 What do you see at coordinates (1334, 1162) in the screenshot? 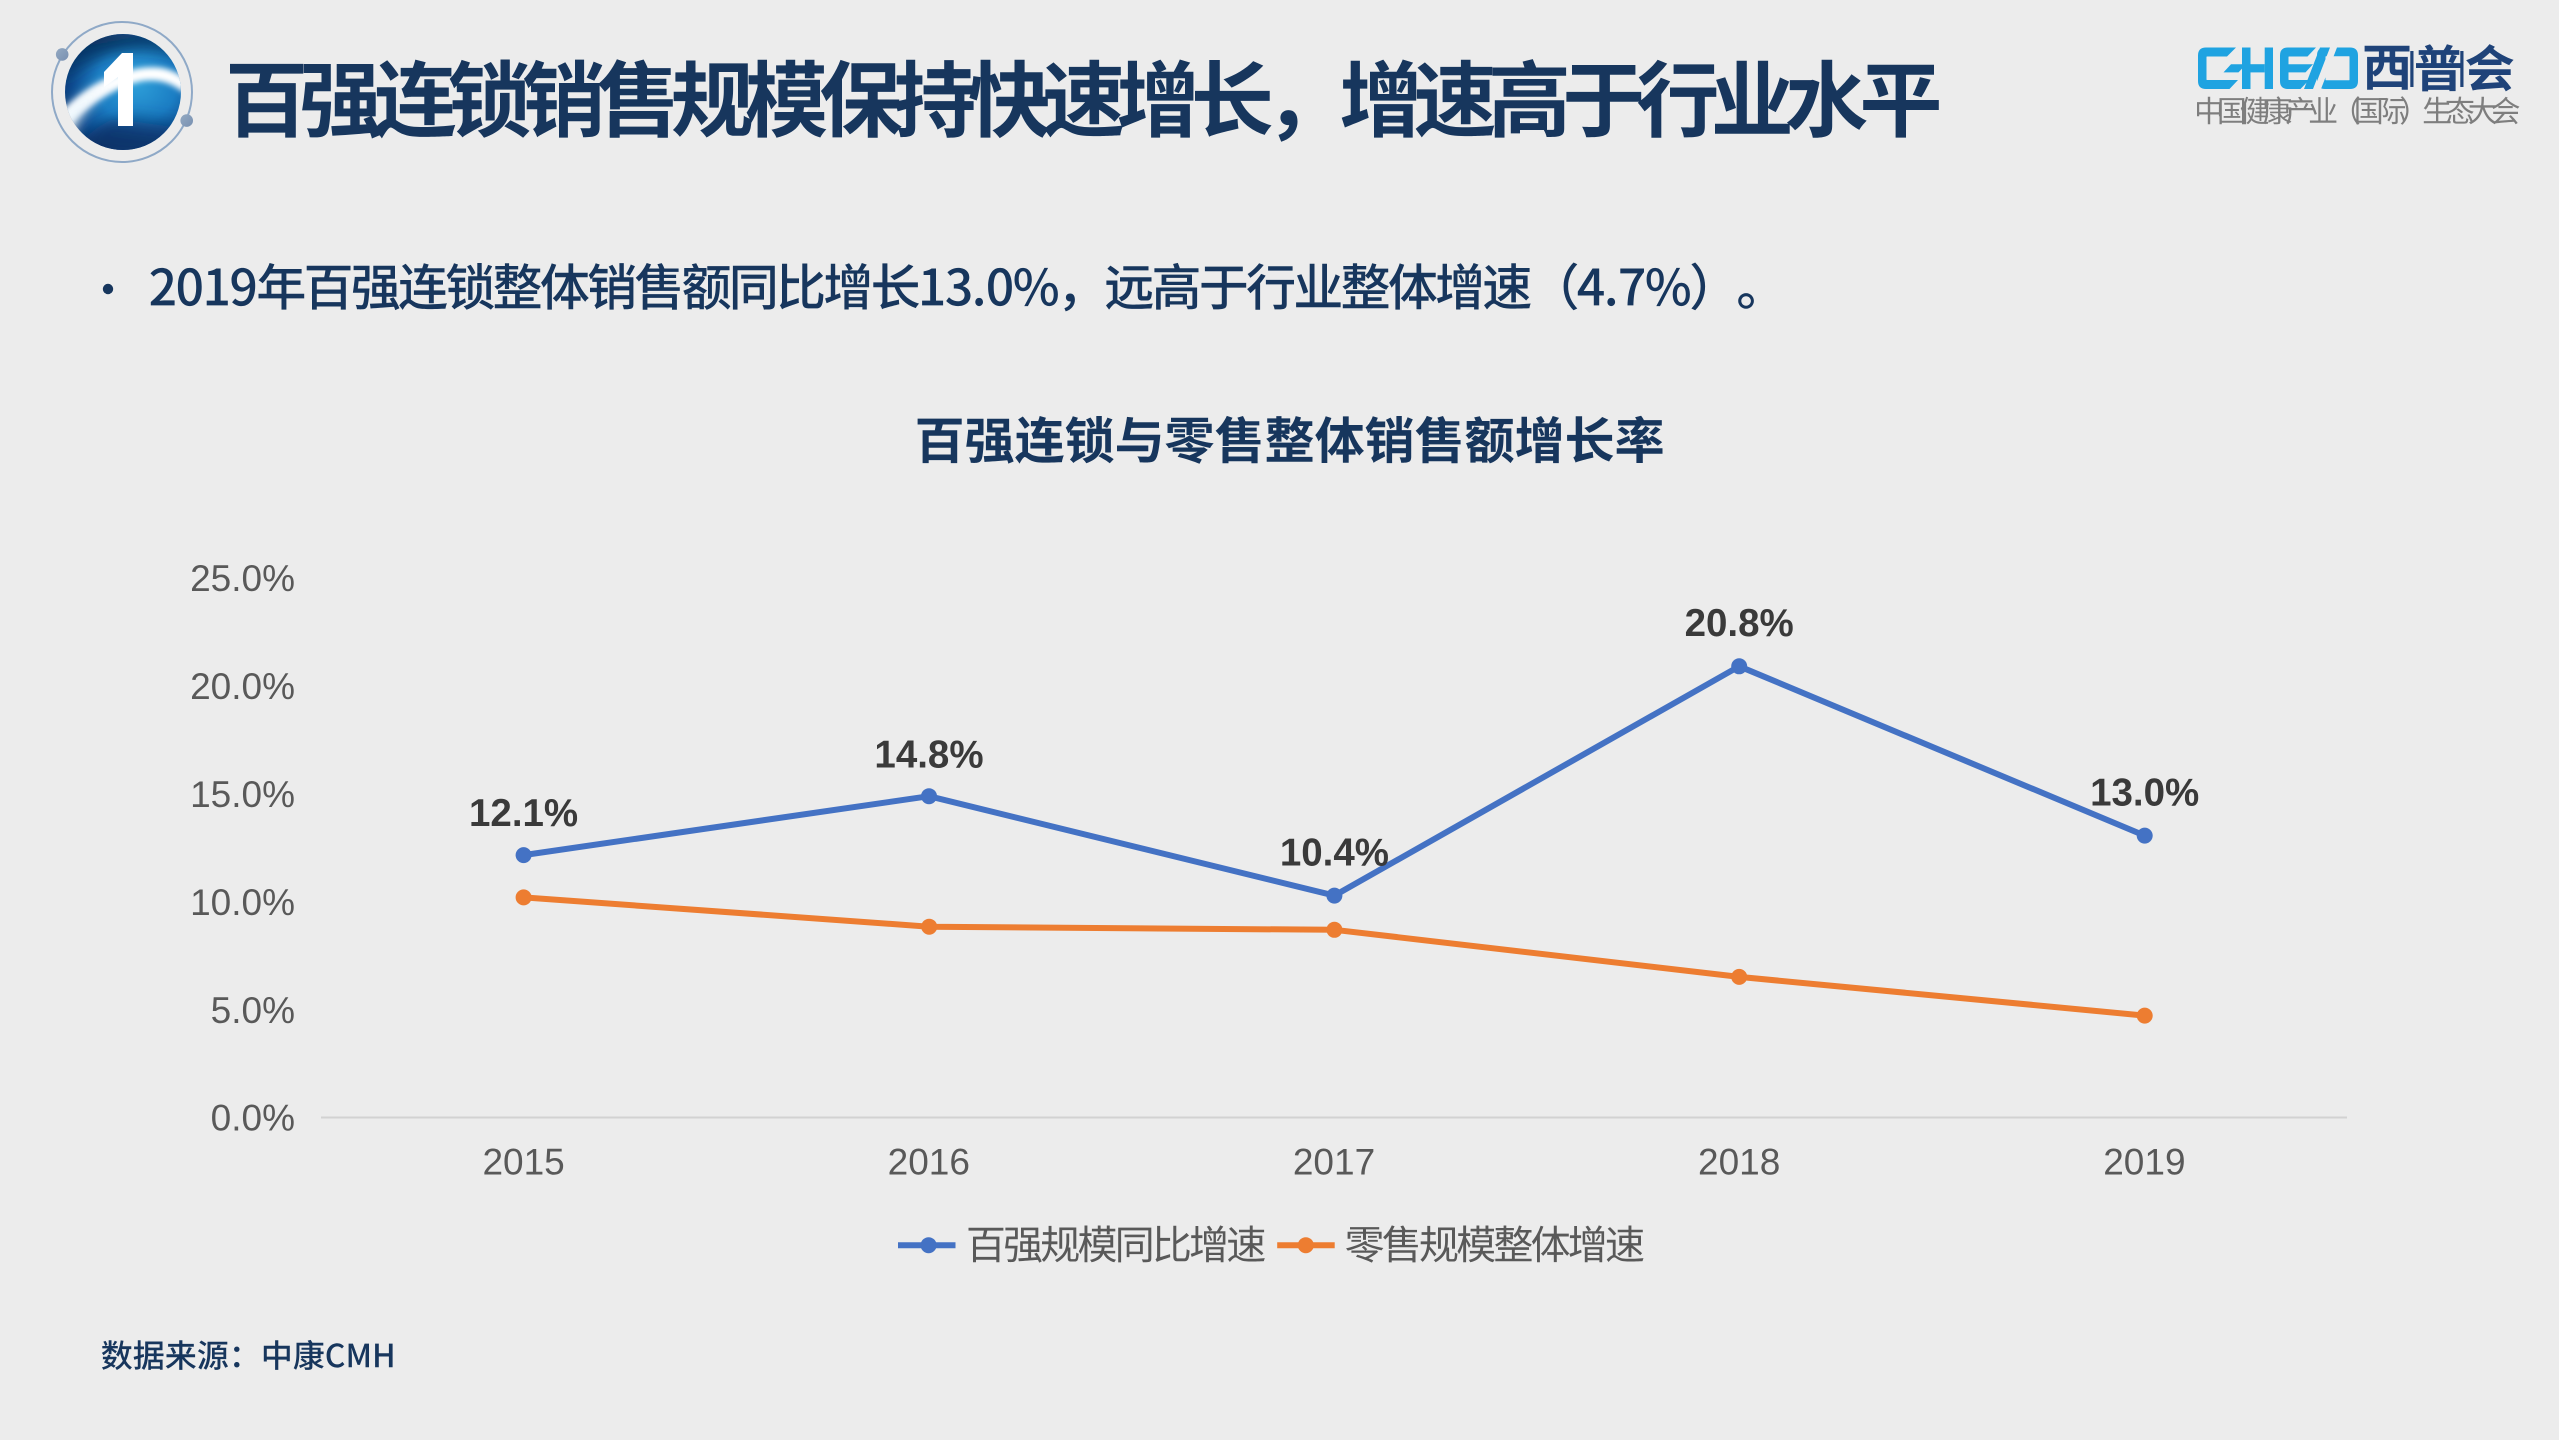
I see `svg-text: 2017` at bounding box center [1334, 1162].